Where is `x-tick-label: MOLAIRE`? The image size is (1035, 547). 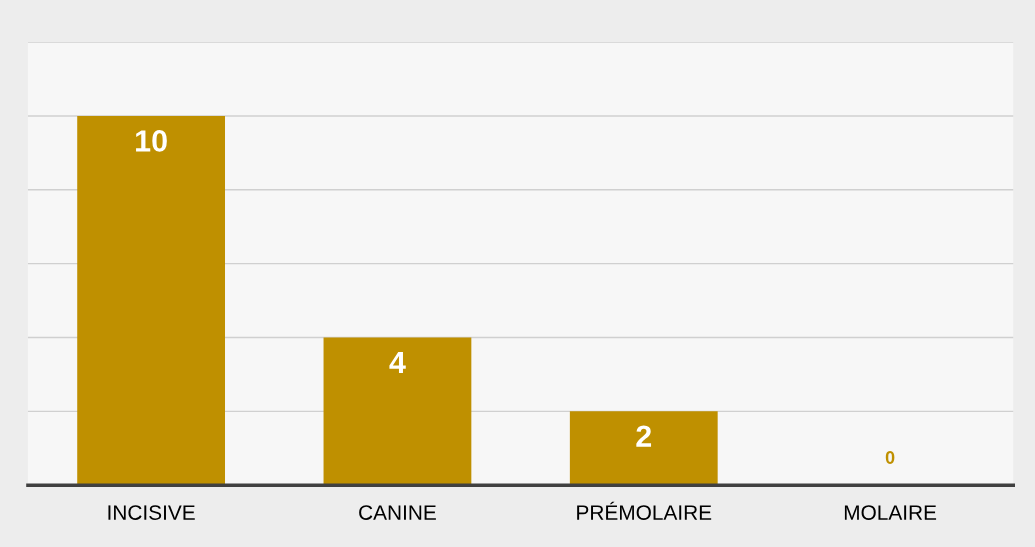
x-tick-label: MOLAIRE is located at coordinates (890, 512).